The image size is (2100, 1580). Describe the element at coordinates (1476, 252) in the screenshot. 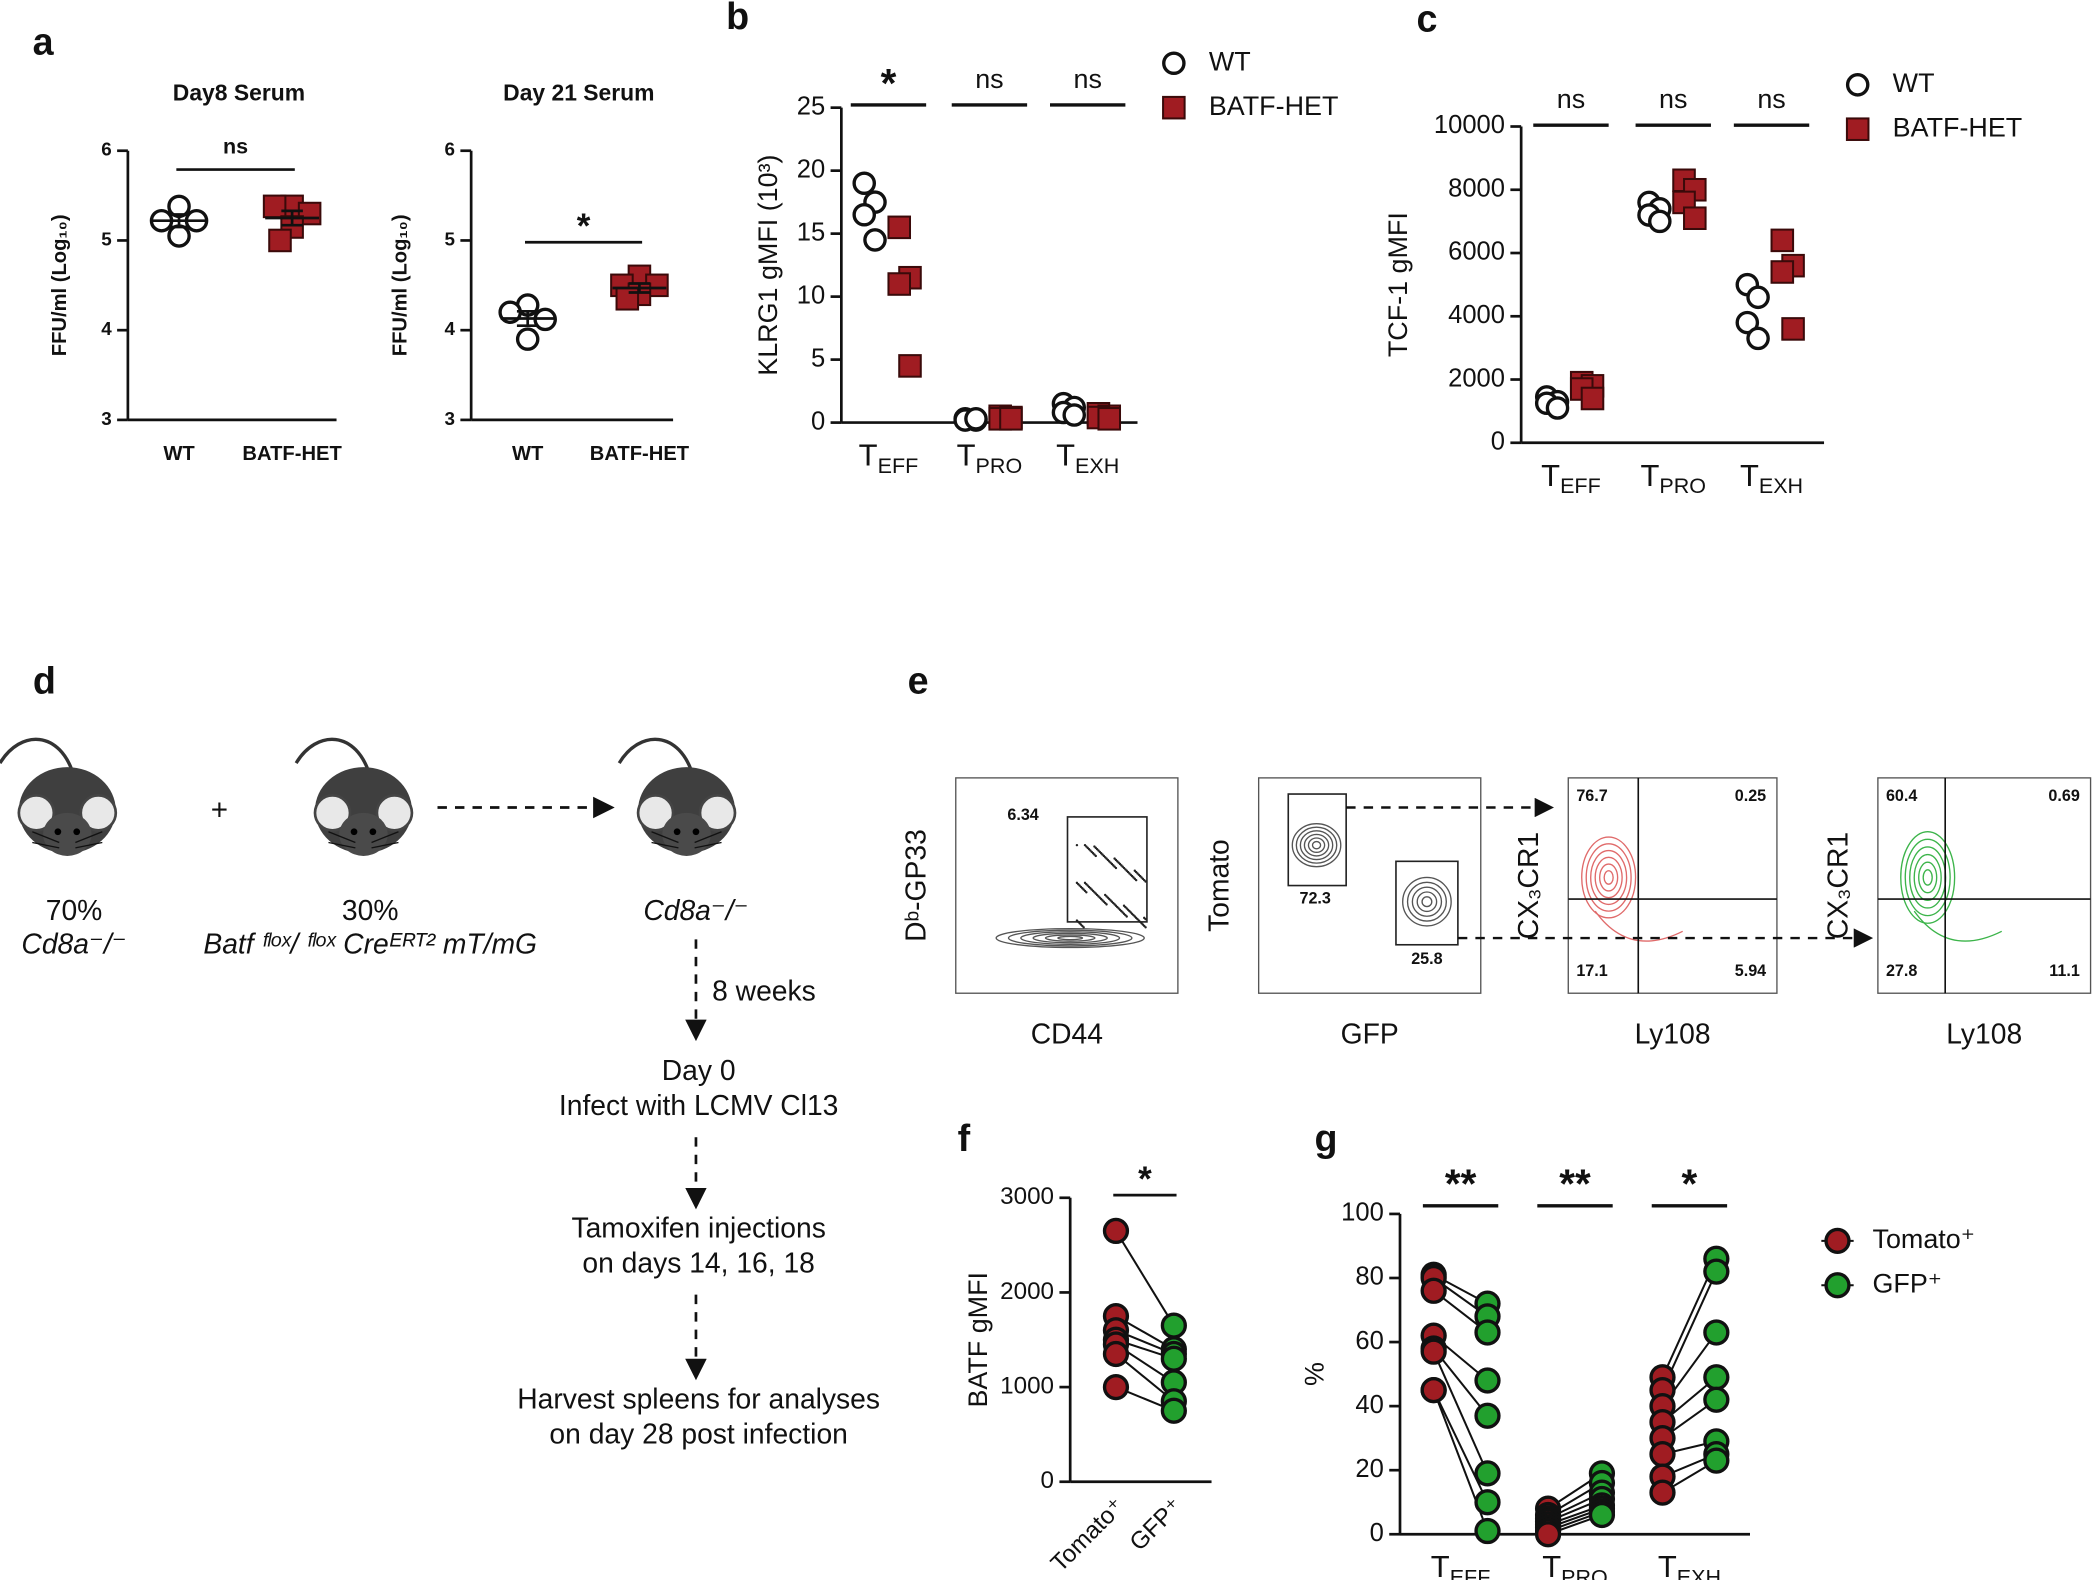

I see `y-tick-label: 6000` at that location.